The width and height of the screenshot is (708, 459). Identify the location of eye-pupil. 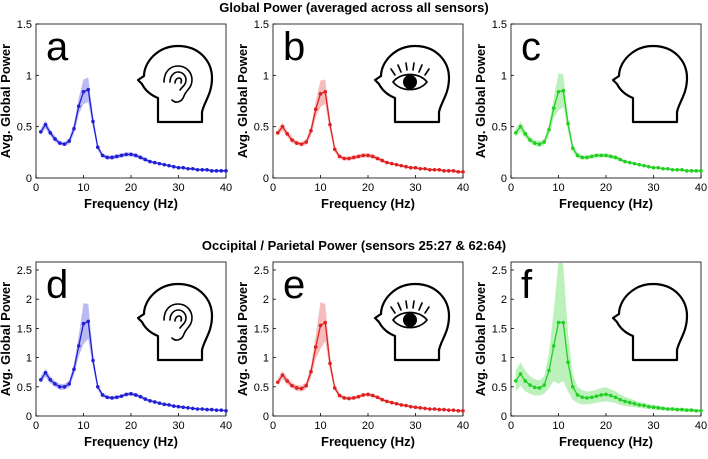
(410, 82).